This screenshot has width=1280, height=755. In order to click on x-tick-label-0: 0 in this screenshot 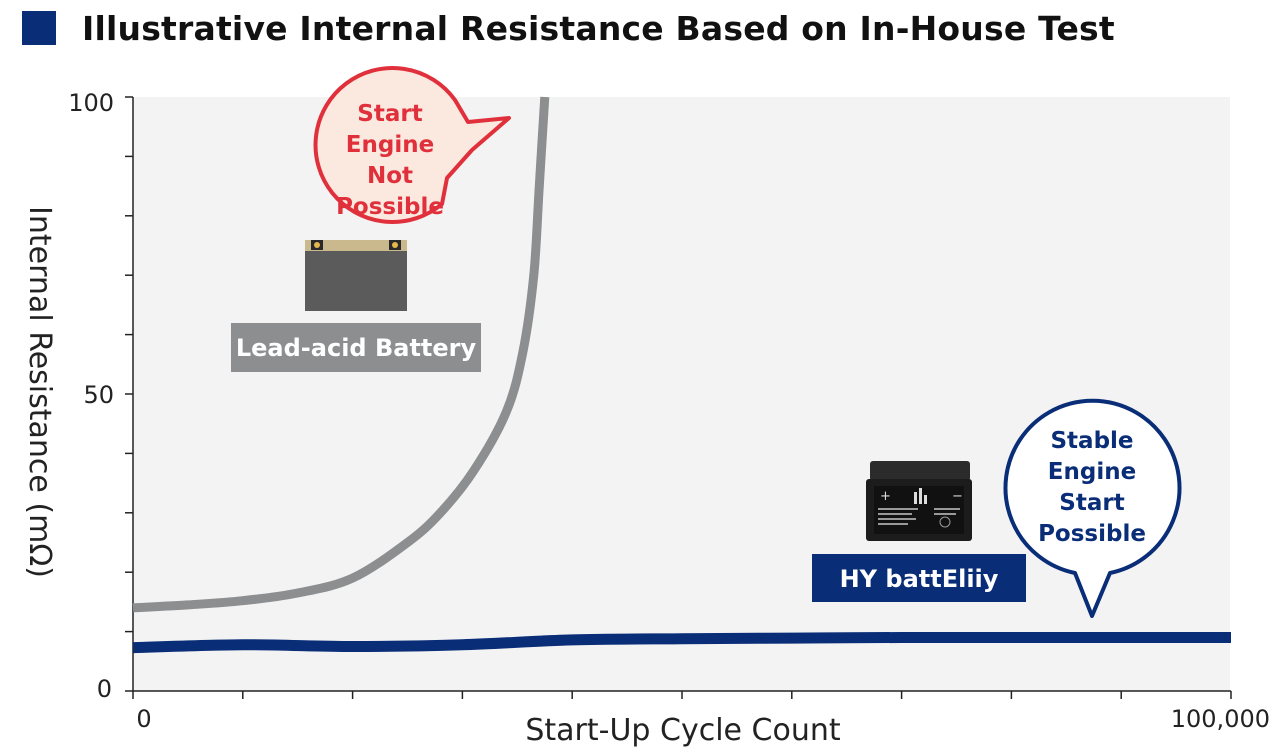, I will do `click(143, 719)`.